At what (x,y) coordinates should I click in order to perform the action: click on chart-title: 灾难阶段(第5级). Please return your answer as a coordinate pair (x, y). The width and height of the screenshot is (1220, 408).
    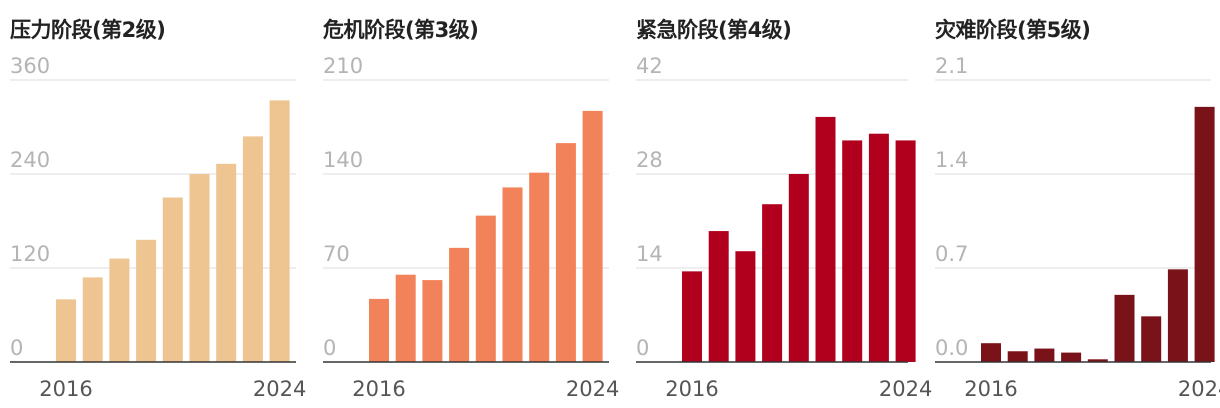
    Looking at the image, I should click on (1013, 30).